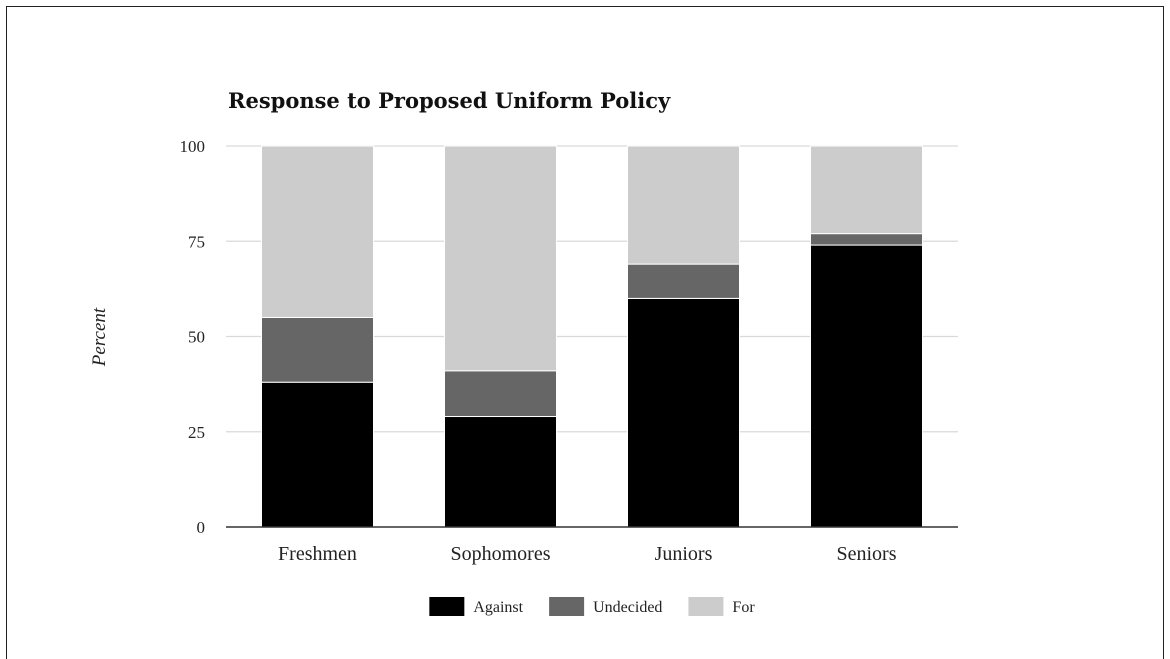 The image size is (1170, 659). I want to click on bar-segment-undecided-freshmen, so click(317, 349).